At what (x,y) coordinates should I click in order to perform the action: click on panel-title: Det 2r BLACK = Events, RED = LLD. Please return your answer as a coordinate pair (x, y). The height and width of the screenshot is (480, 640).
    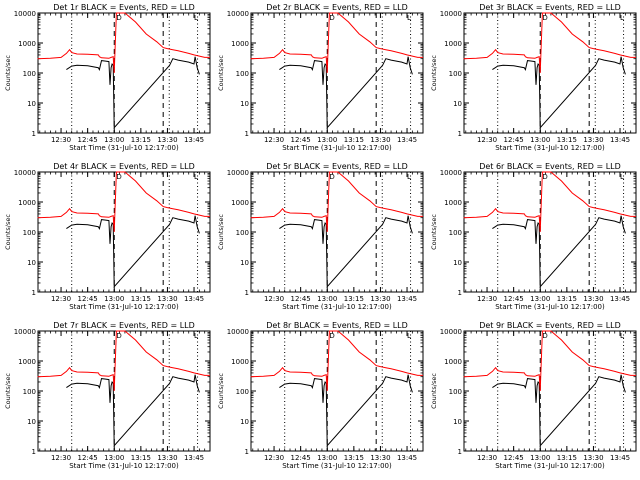
    Looking at the image, I should click on (337, 7).